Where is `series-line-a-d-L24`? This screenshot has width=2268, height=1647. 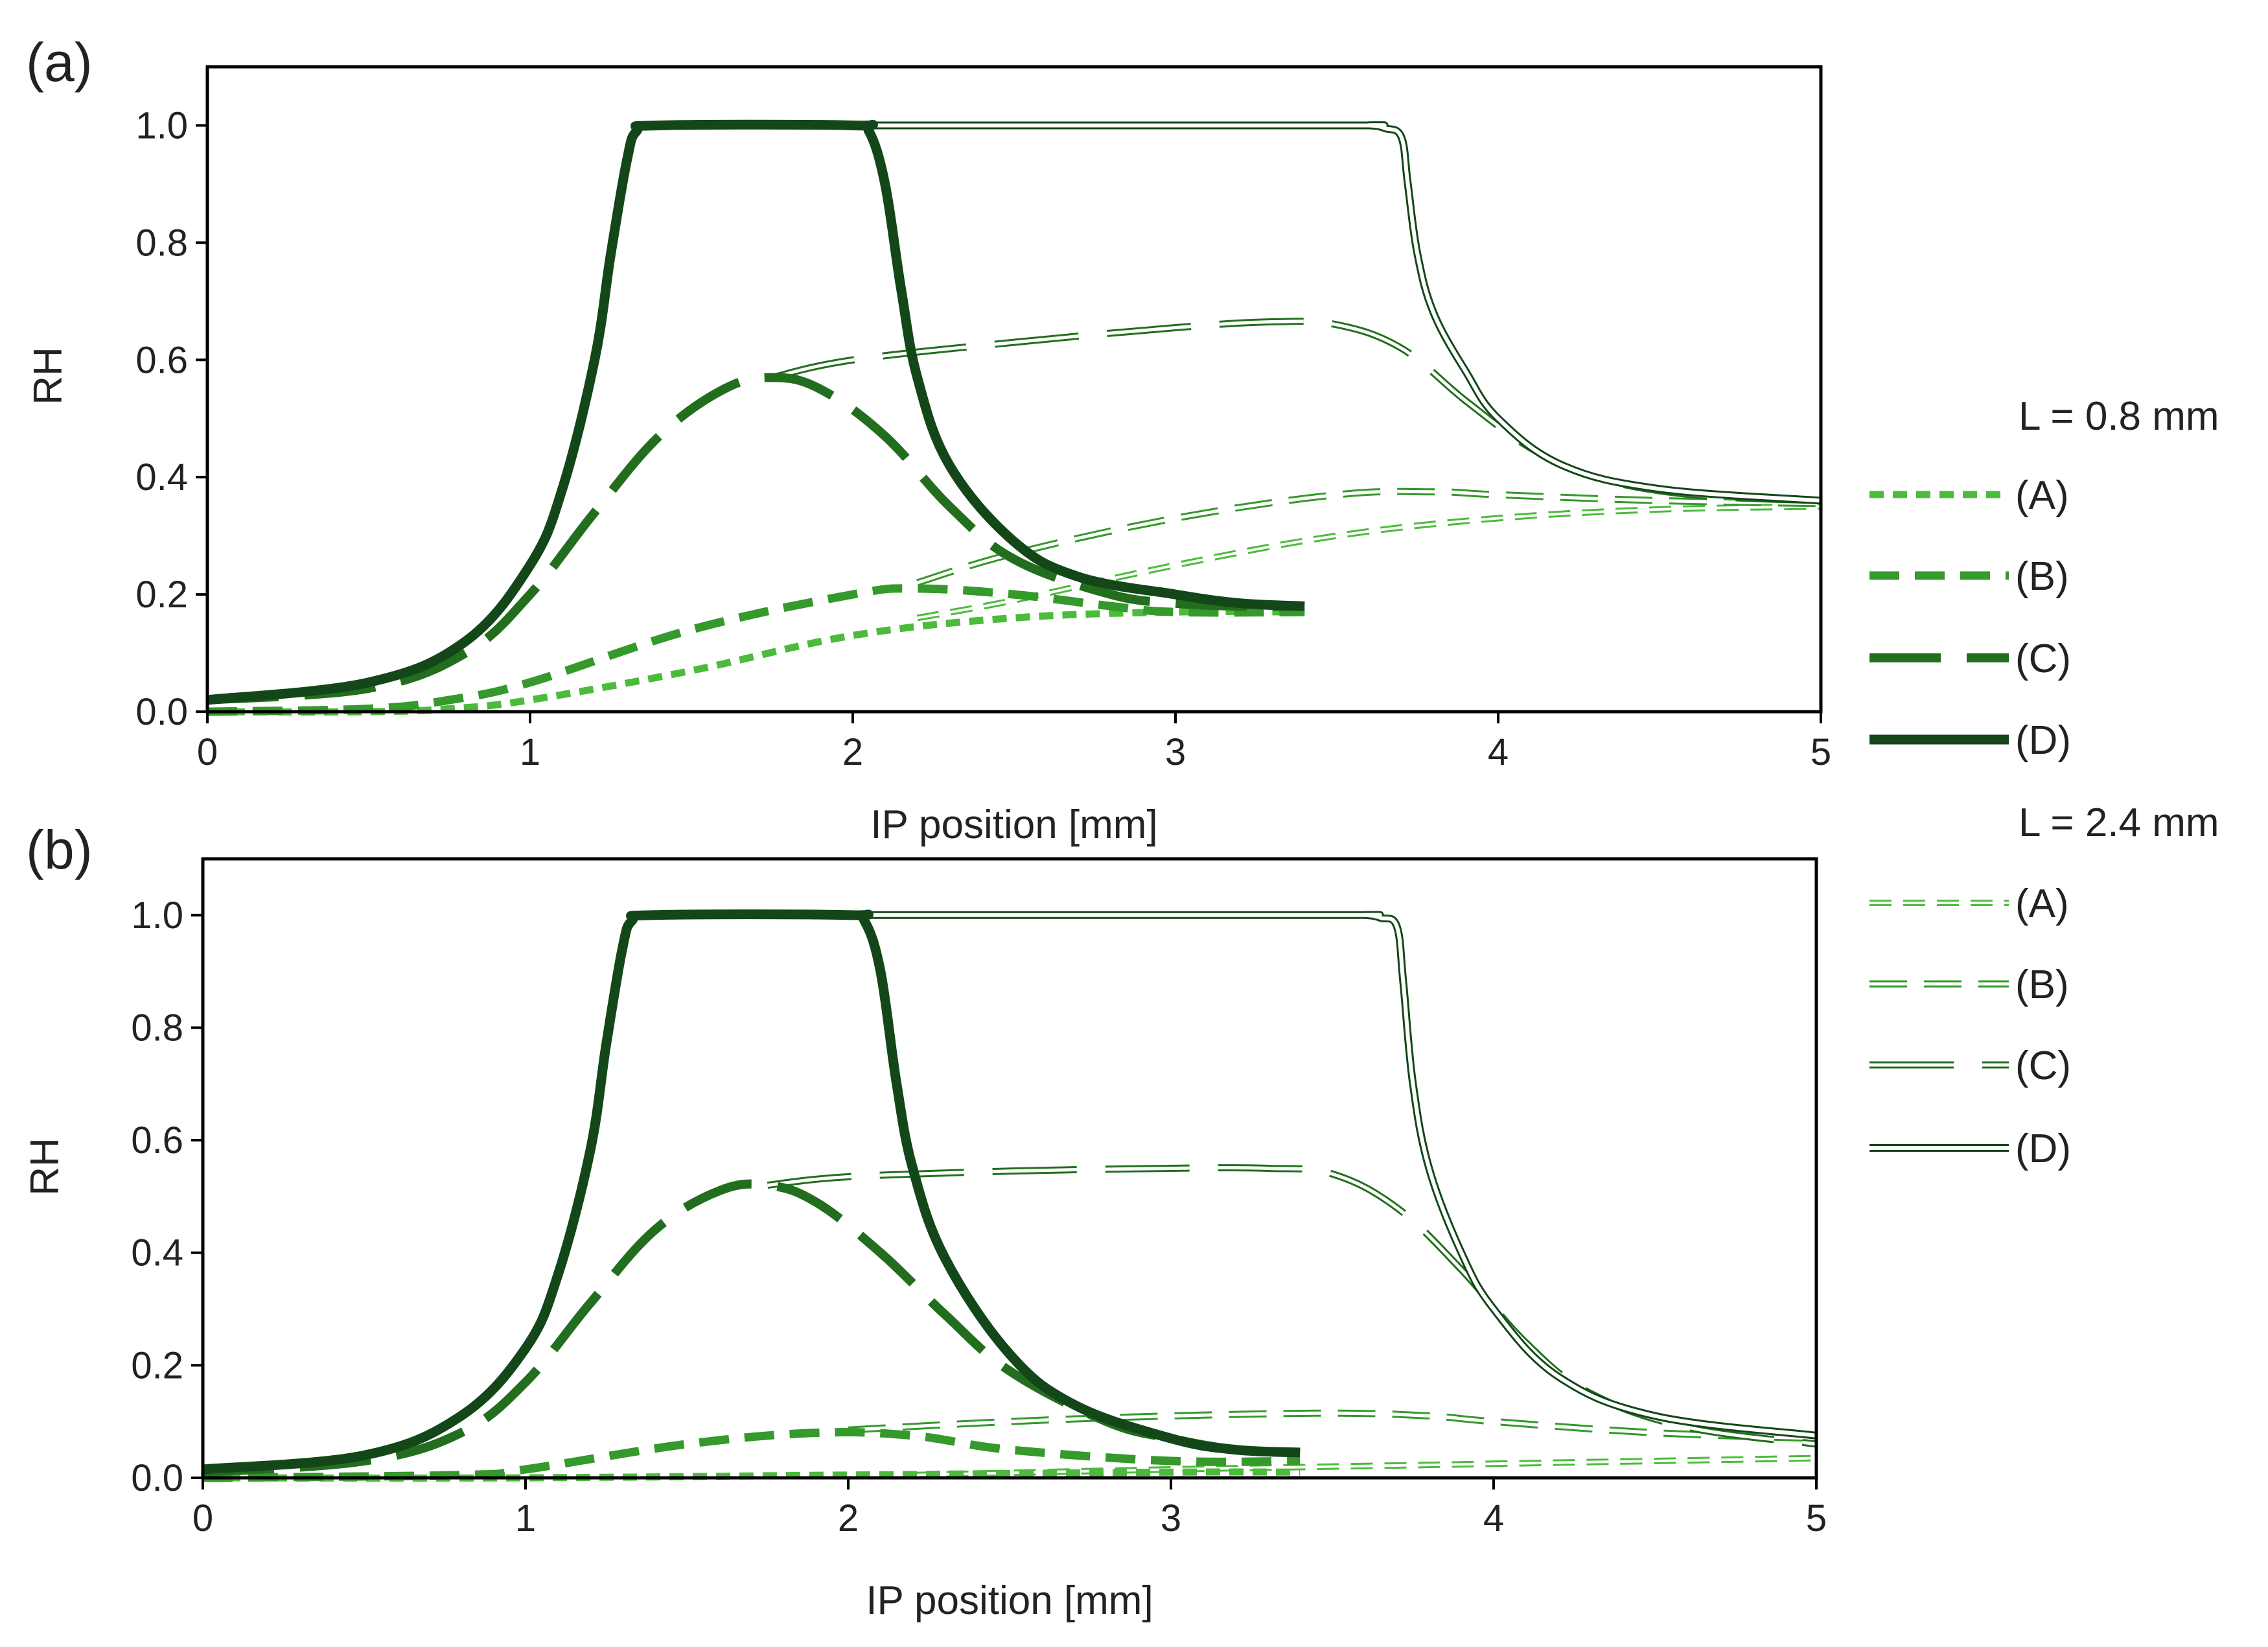 series-line-a-d-L24 is located at coordinates (1345, 313).